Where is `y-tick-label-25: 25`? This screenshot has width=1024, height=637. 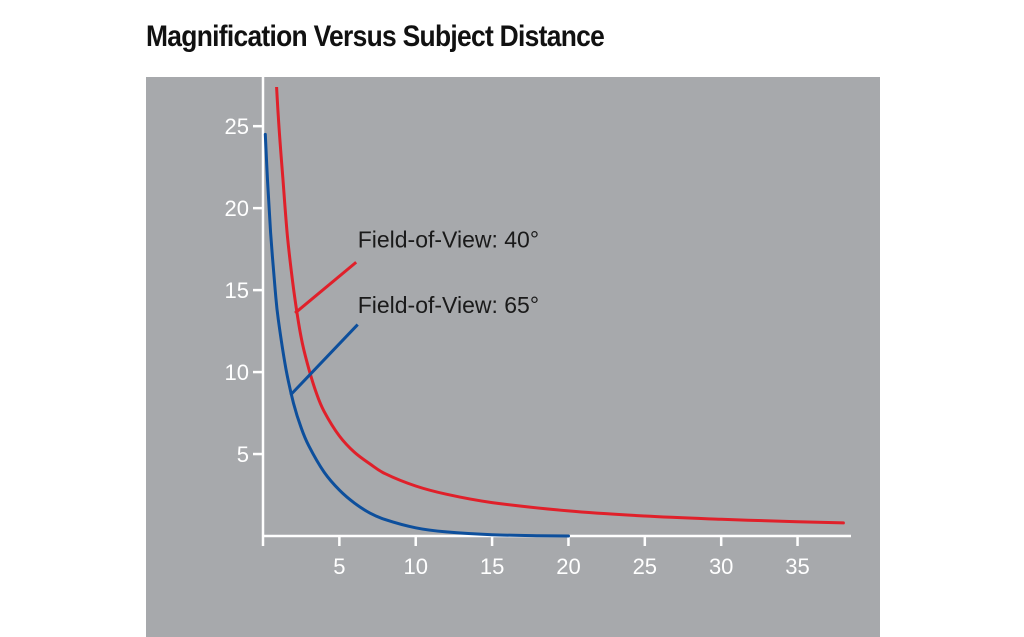 y-tick-label-25: 25 is located at coordinates (237, 126).